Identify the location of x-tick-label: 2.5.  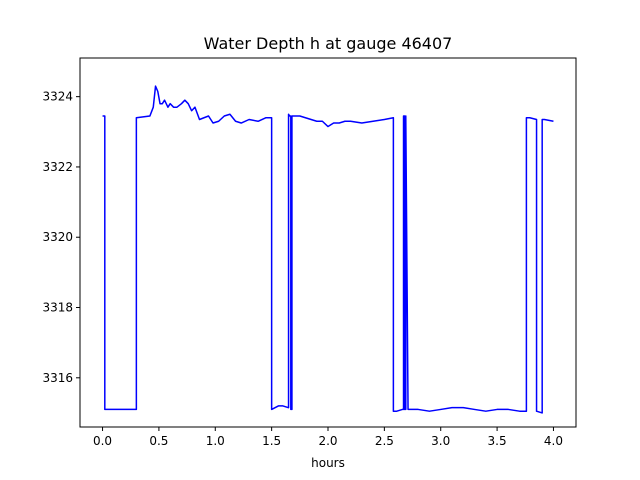
(384, 441).